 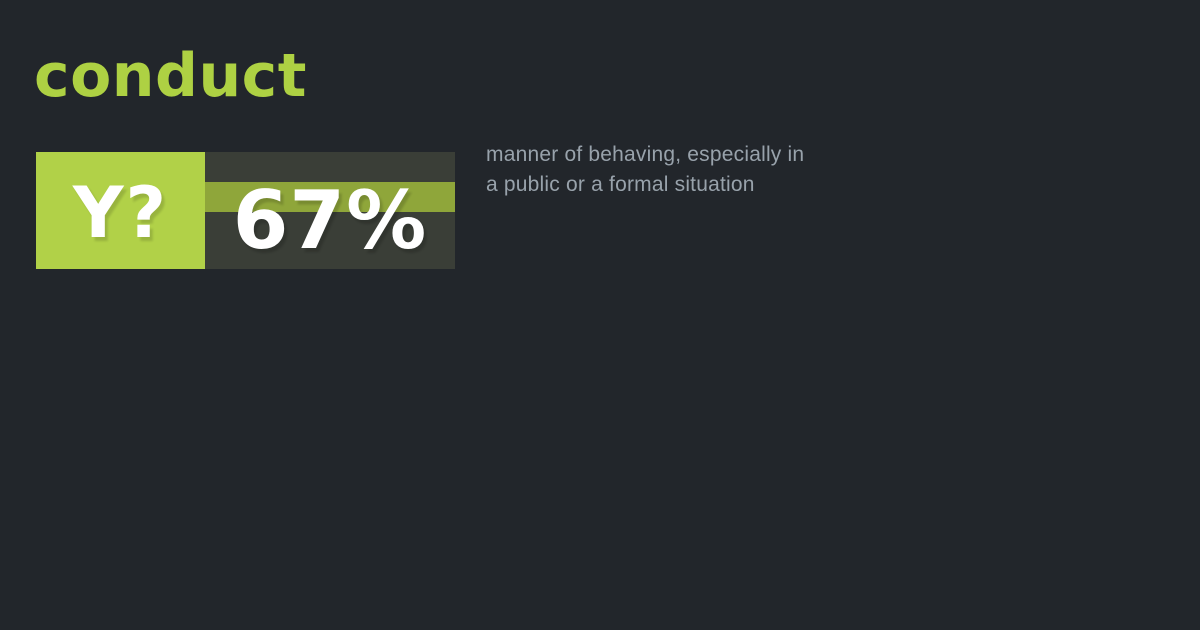 I want to click on poll-label-box: Y?, so click(x=120, y=210).